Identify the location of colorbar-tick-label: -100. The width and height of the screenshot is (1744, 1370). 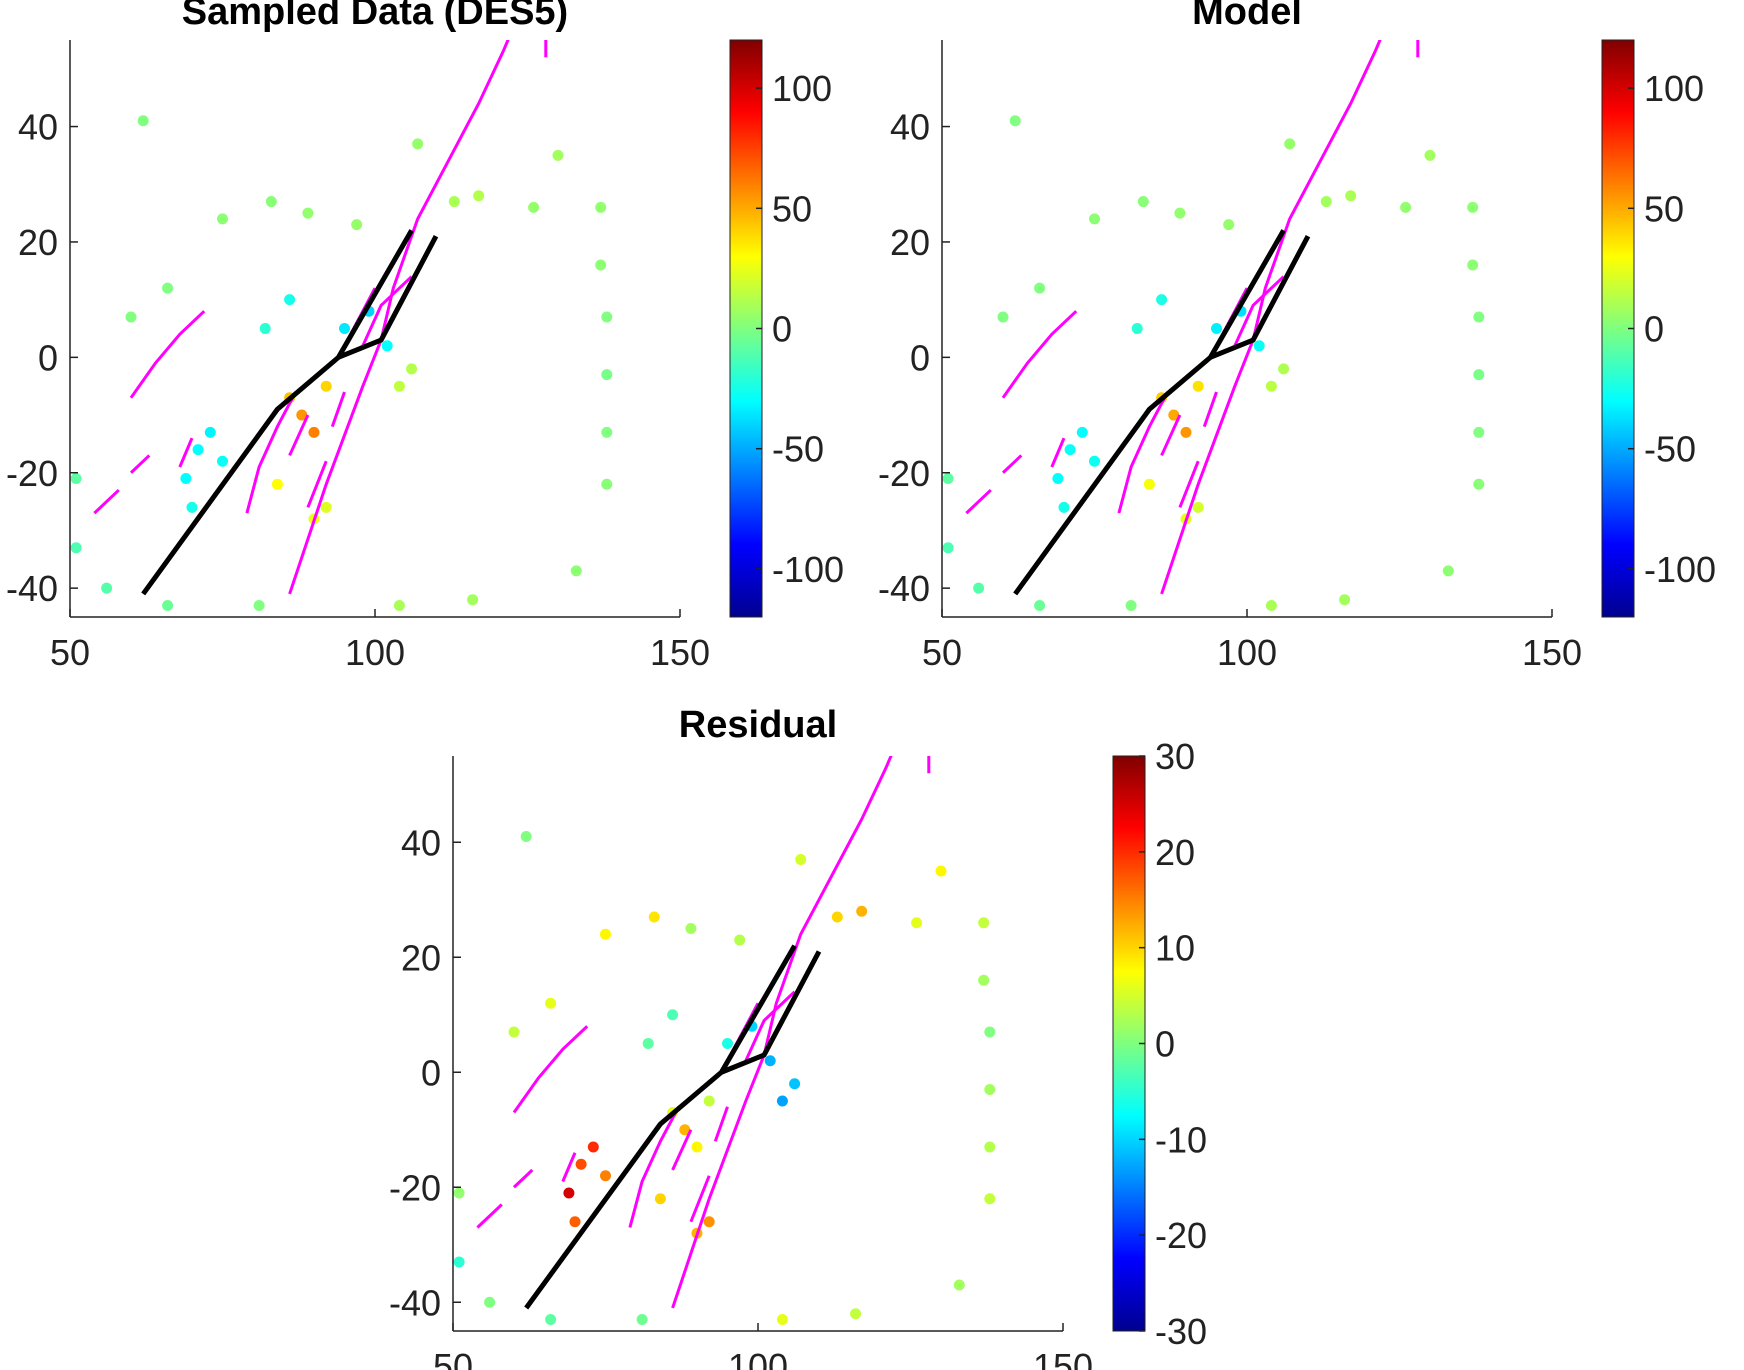
(808, 569).